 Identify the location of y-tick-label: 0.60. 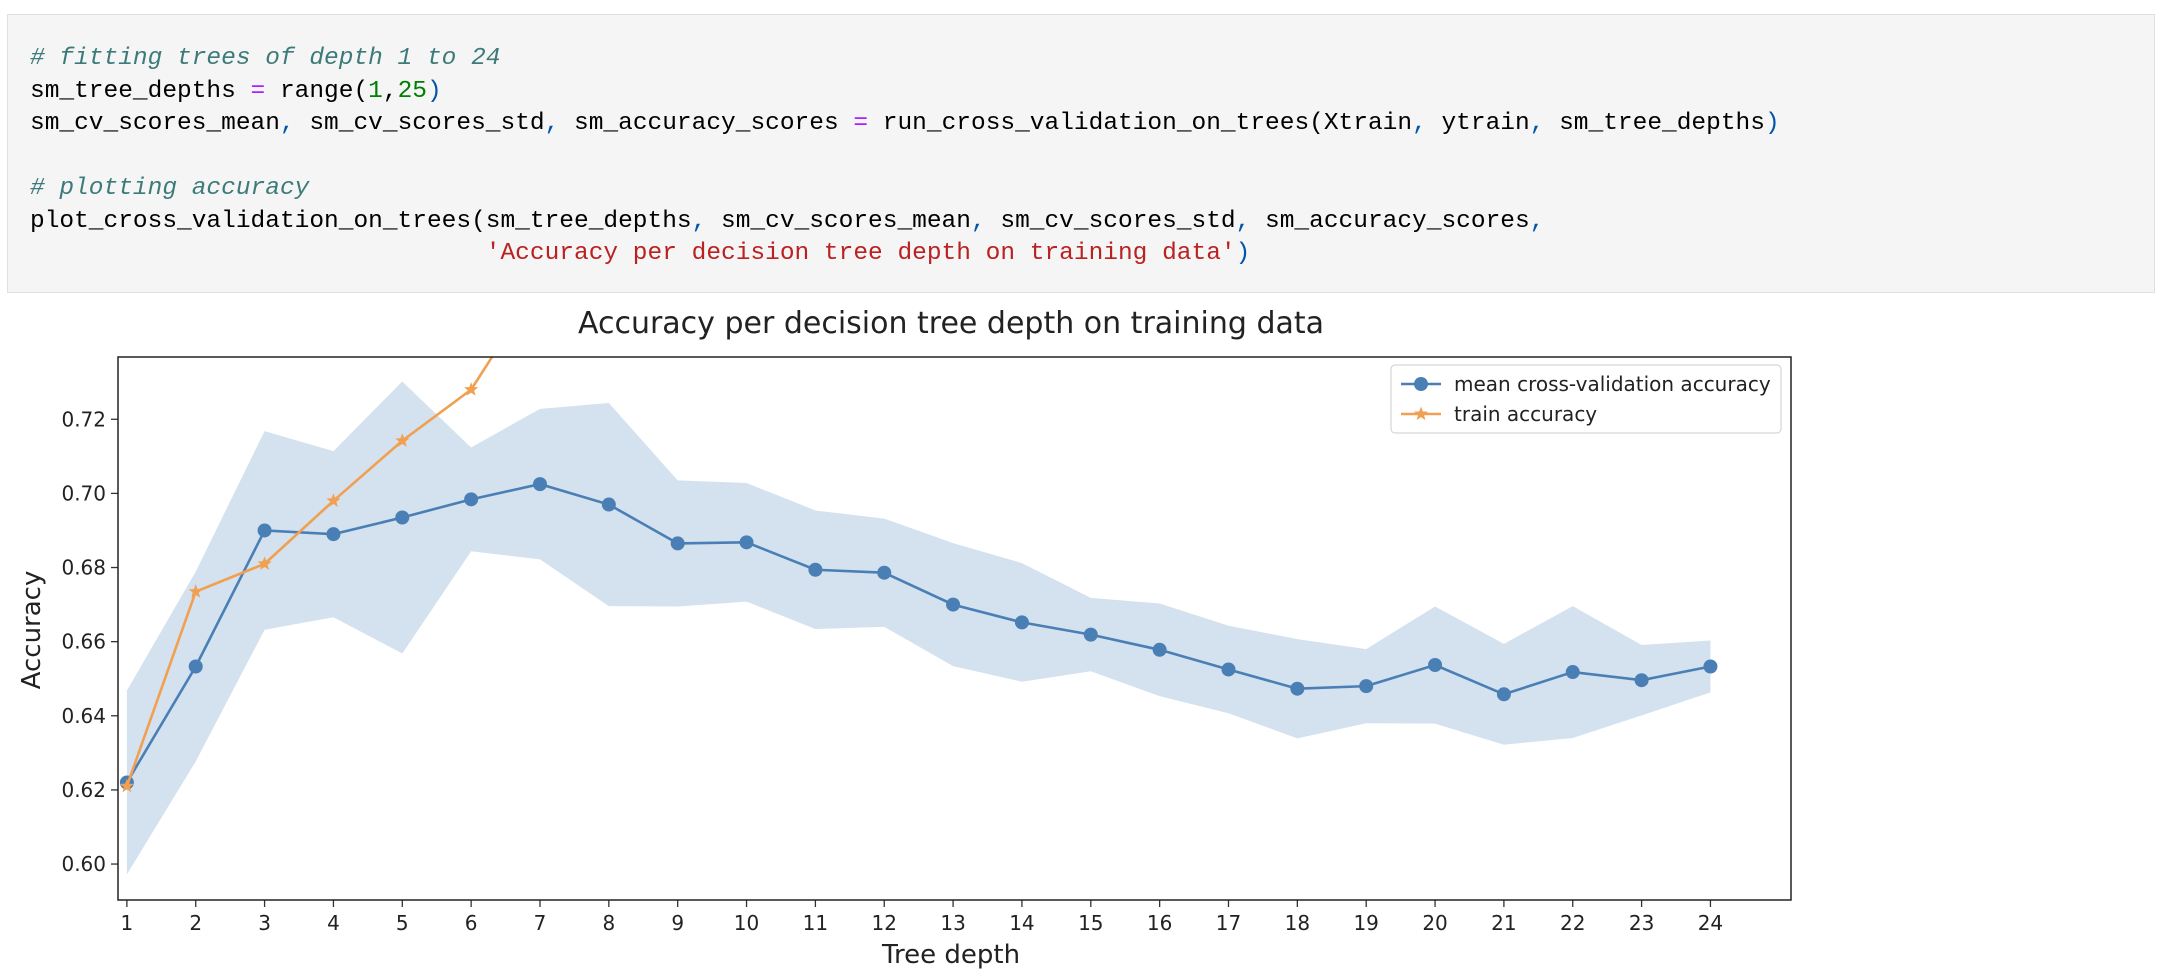
(83, 864).